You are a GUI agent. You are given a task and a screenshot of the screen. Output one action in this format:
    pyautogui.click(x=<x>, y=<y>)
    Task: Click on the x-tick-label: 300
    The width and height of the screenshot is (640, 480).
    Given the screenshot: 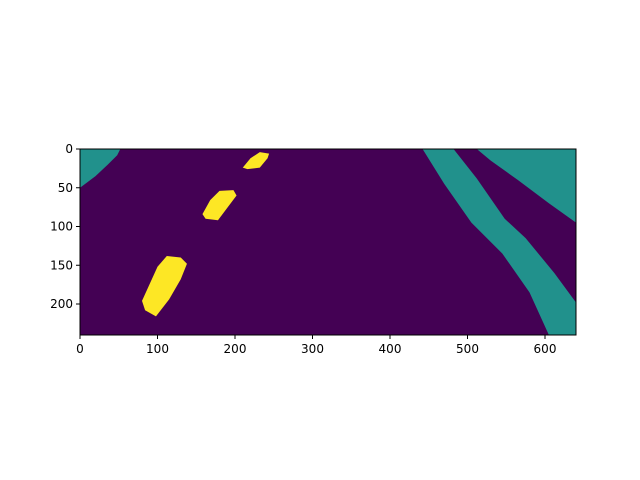 What is the action you would take?
    pyautogui.click(x=312, y=349)
    